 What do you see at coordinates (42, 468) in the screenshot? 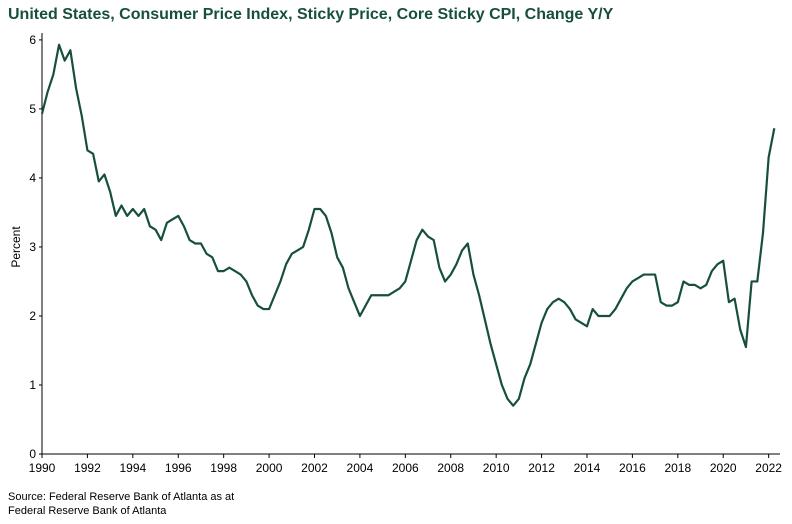
I see `x-tick-label: 1990` at bounding box center [42, 468].